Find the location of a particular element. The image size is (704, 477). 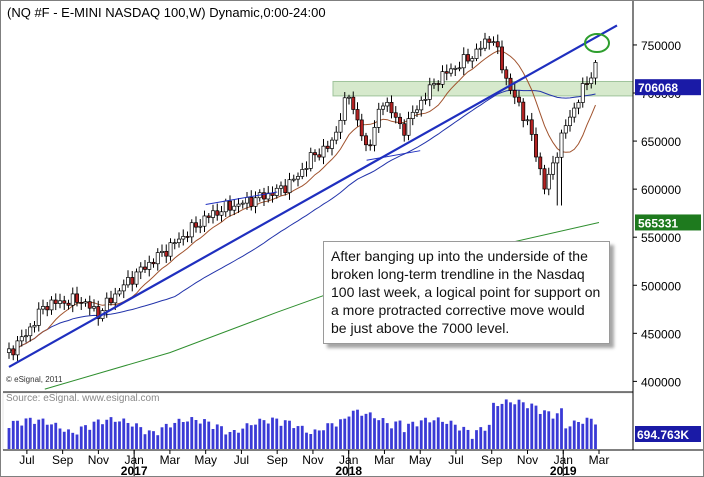

y-tick-label: 550000 is located at coordinates (661, 238).